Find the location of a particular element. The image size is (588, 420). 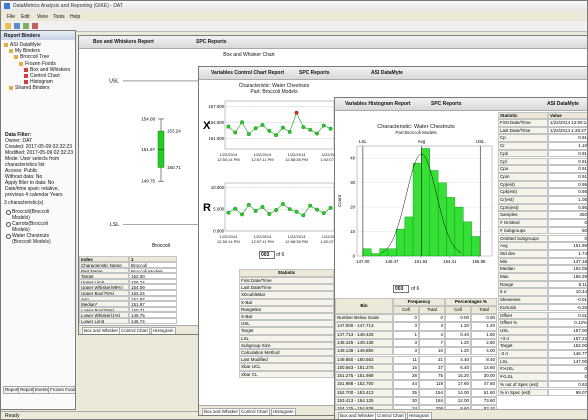

table-cell: 157.00 is located at coordinates (567, 330).